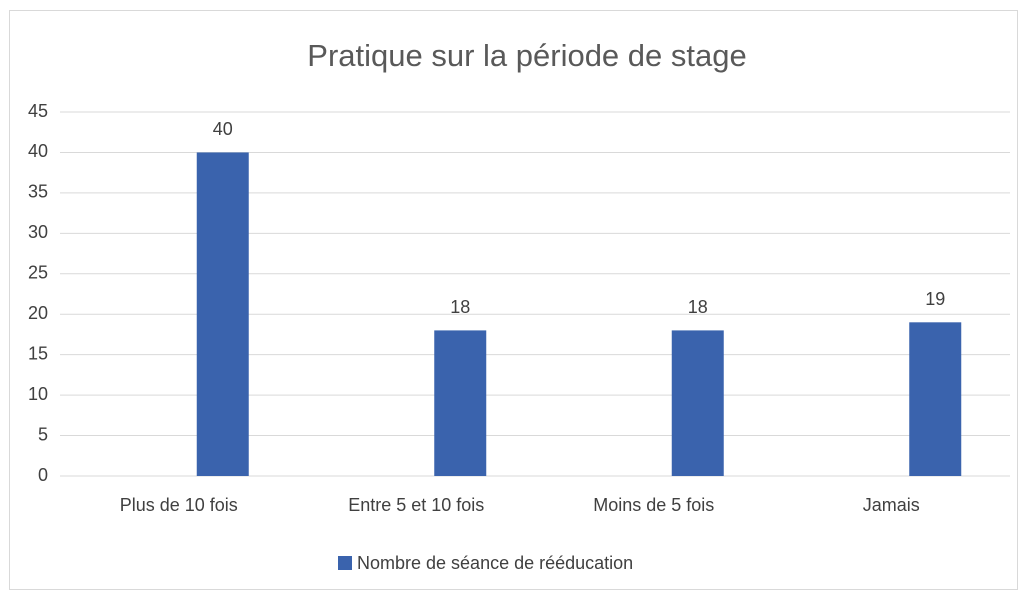 The image size is (1027, 597). Describe the element at coordinates (38, 232) in the screenshot. I see `y-tick-label: 30` at that location.